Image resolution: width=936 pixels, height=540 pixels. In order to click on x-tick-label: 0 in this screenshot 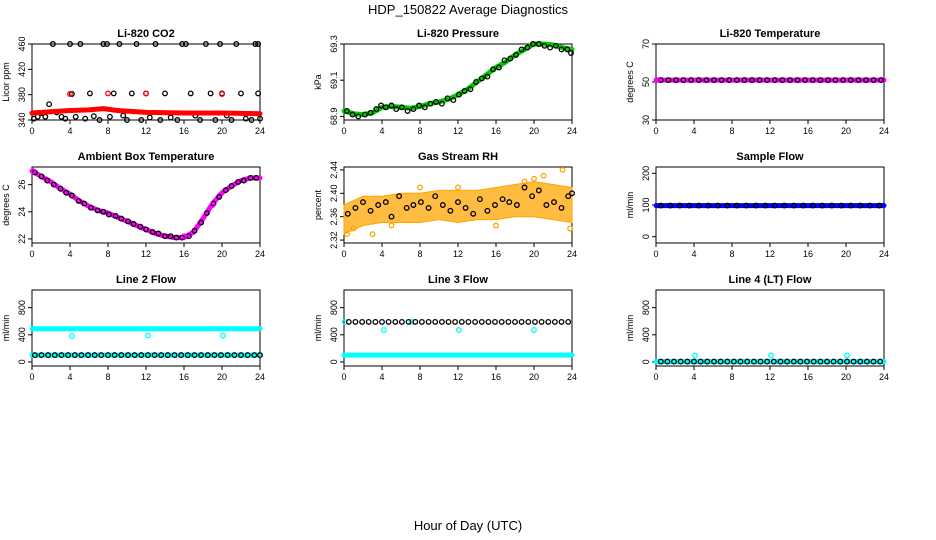, I will do `click(31, 131)`.